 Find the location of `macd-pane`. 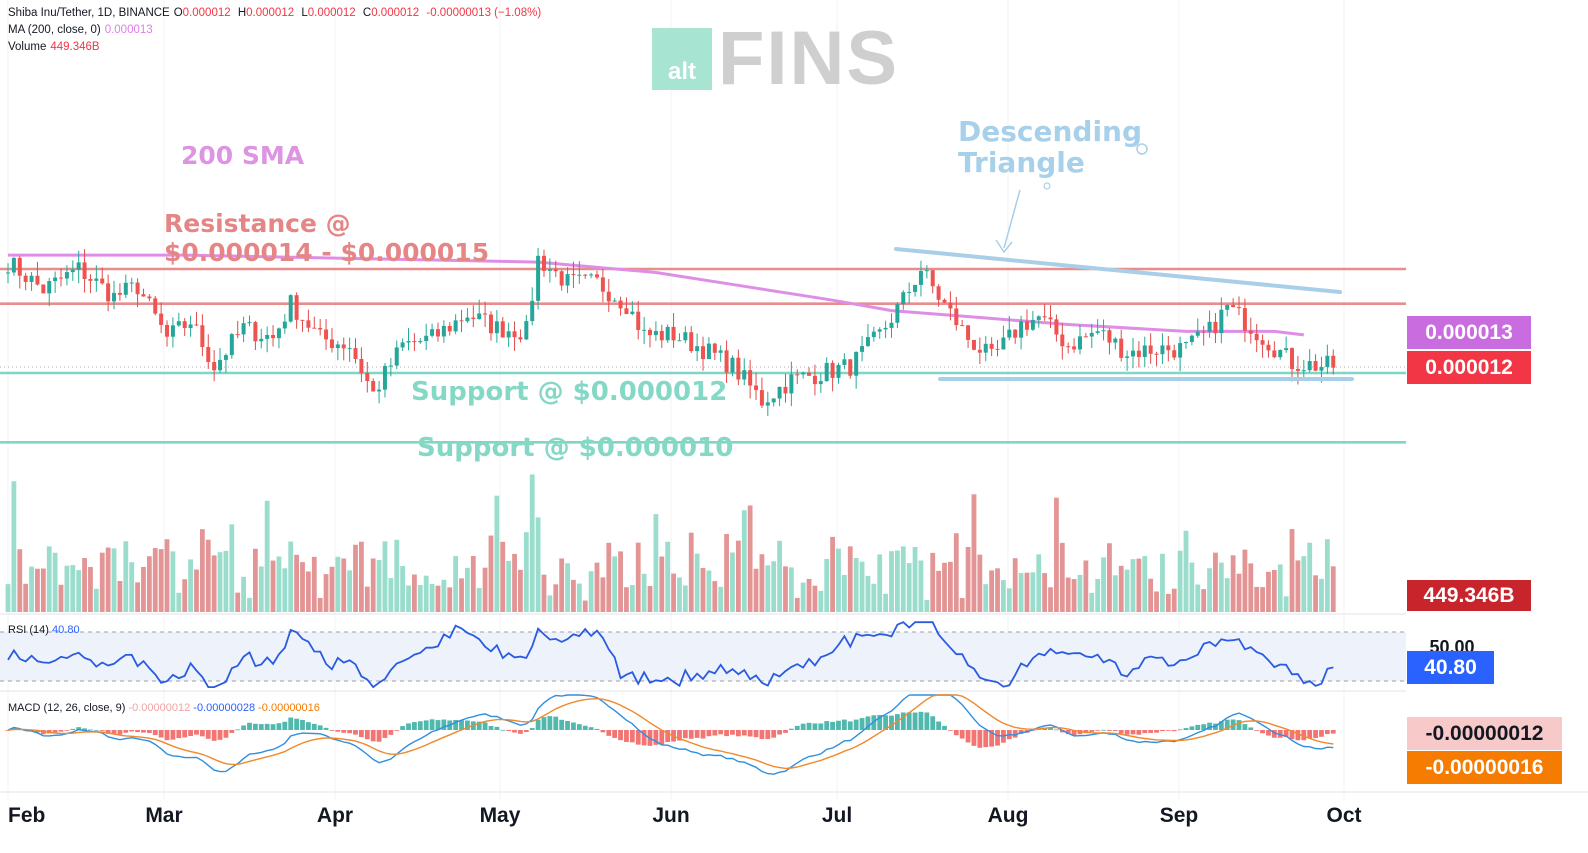

macd-pane is located at coordinates (703, 732).